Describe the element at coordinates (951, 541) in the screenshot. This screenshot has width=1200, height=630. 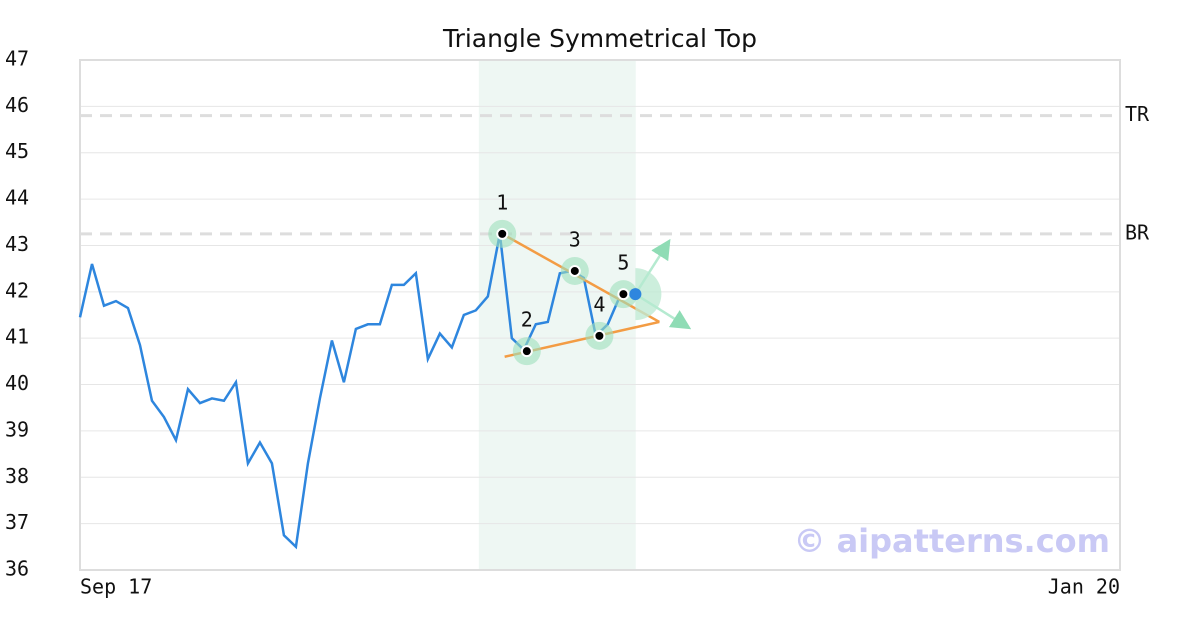
I see `watermark: © aipatterns.com` at that location.